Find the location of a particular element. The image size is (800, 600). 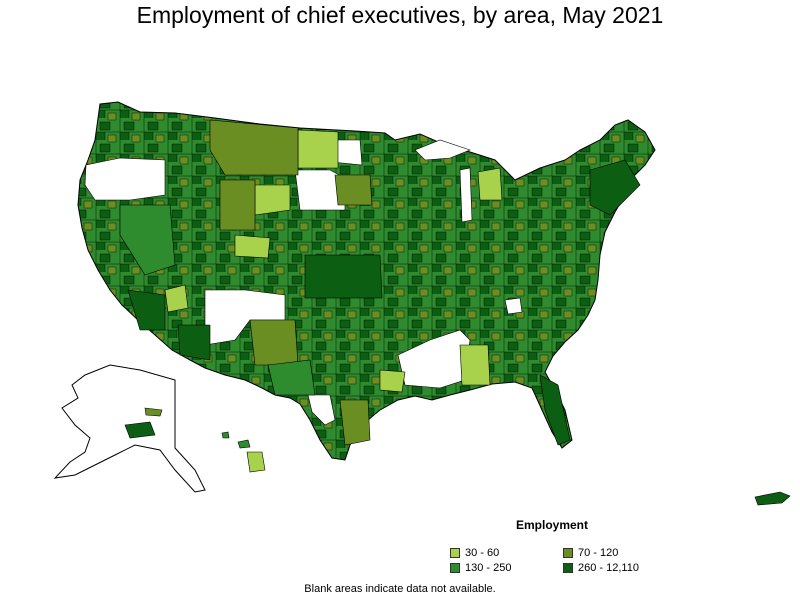

light-area-wyoming is located at coordinates (272, 200).